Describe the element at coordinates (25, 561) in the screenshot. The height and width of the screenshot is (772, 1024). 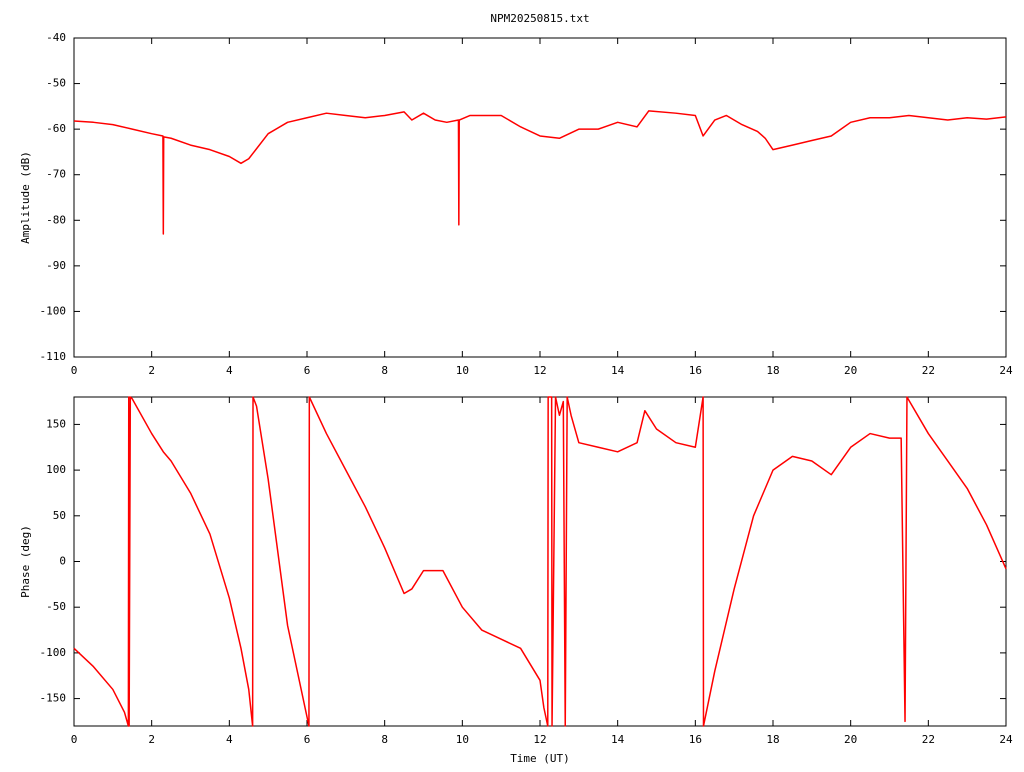
I see `y-axis-label: Phase (deg)` at that location.